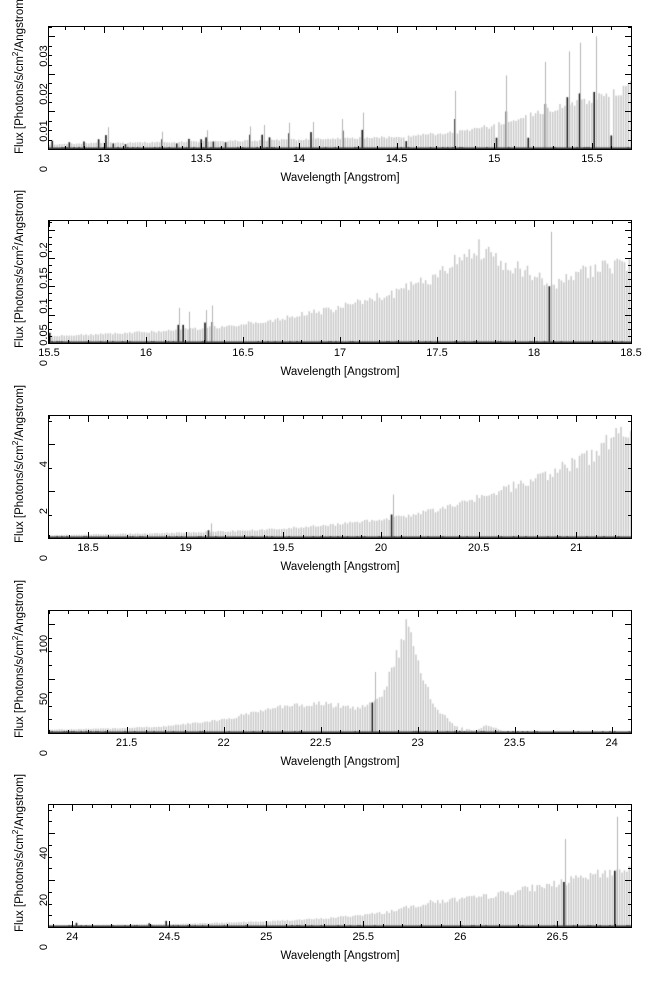 Image resolution: width=653 pixels, height=984 pixels. Describe the element at coordinates (396, 159) in the screenshot. I see `x-tick-label: 14.5` at that location.